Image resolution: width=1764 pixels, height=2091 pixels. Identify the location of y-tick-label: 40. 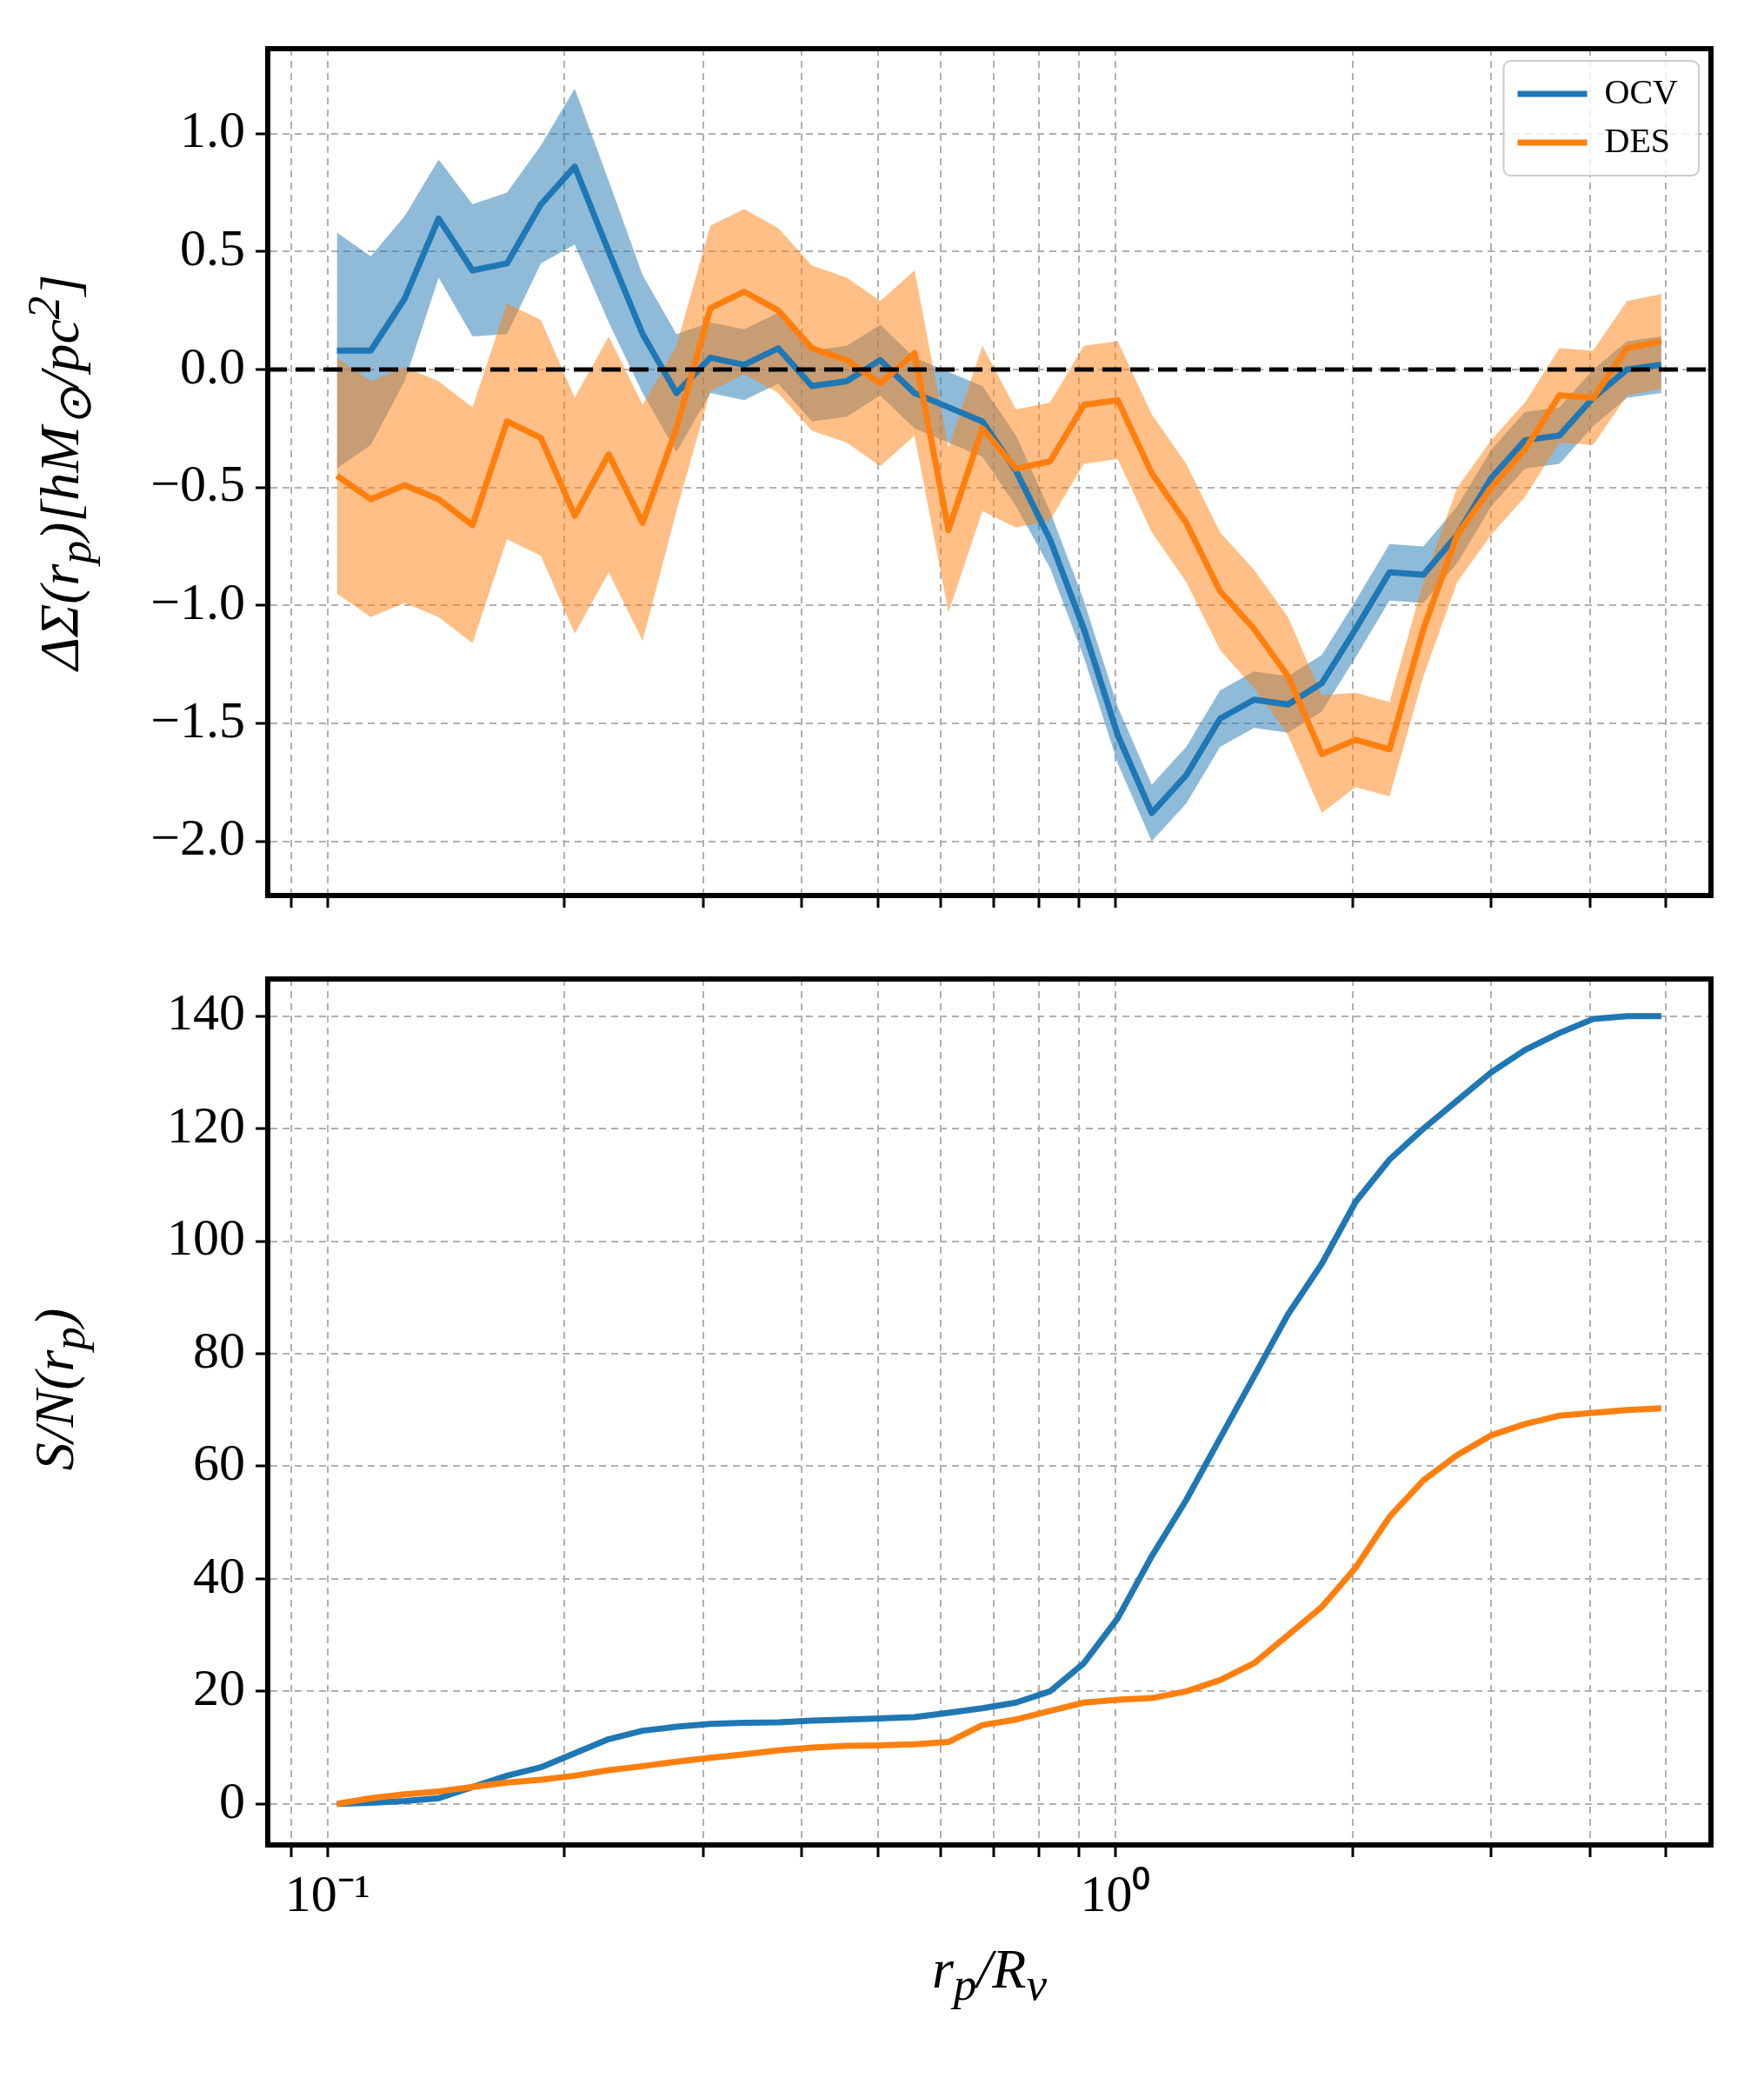
(219, 1575).